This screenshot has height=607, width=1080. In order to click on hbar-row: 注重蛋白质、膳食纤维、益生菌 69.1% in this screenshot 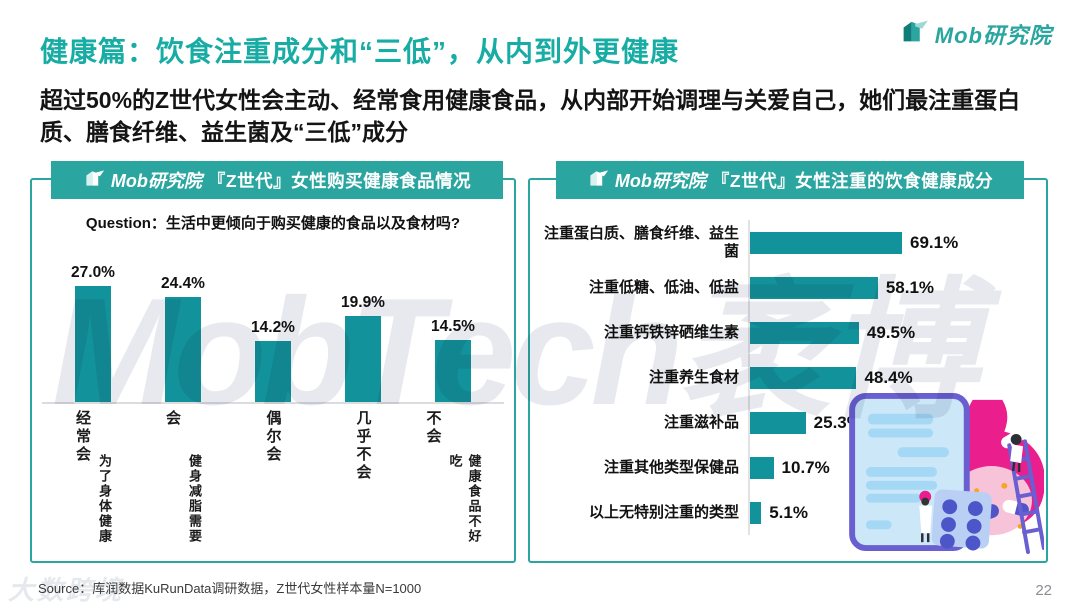, I will do `click(788, 242)`.